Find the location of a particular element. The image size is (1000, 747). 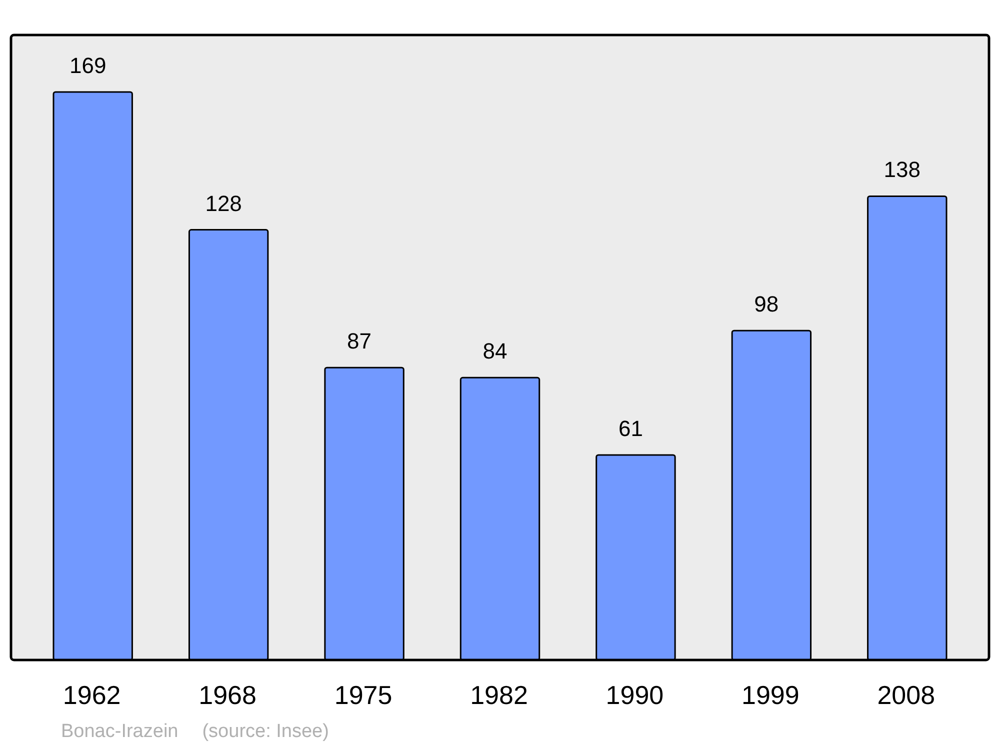

x-tick-label: 2008 is located at coordinates (906, 695).